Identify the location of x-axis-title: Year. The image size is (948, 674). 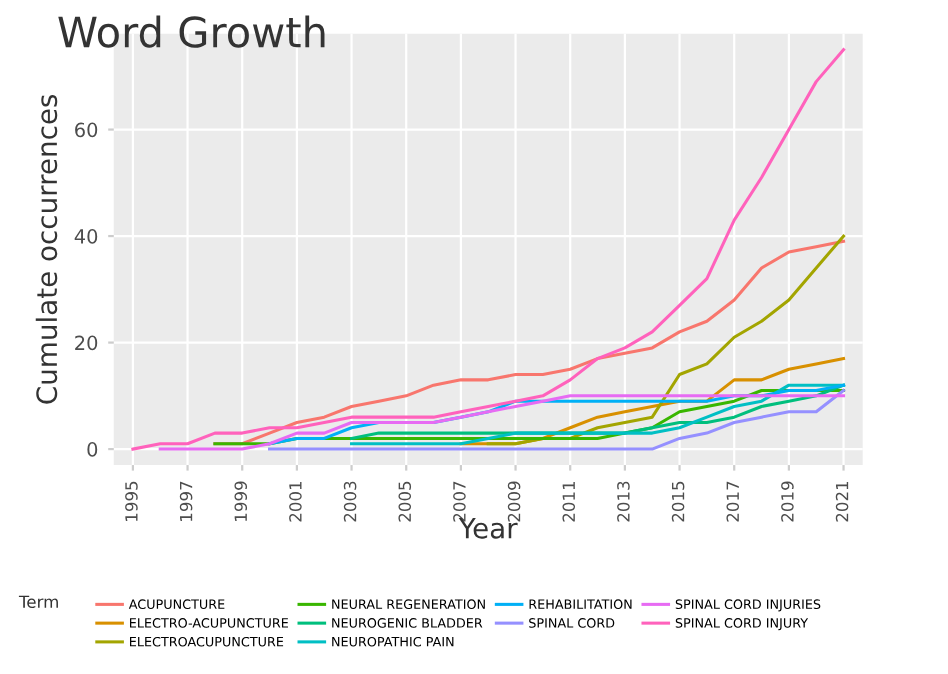
(488, 528).